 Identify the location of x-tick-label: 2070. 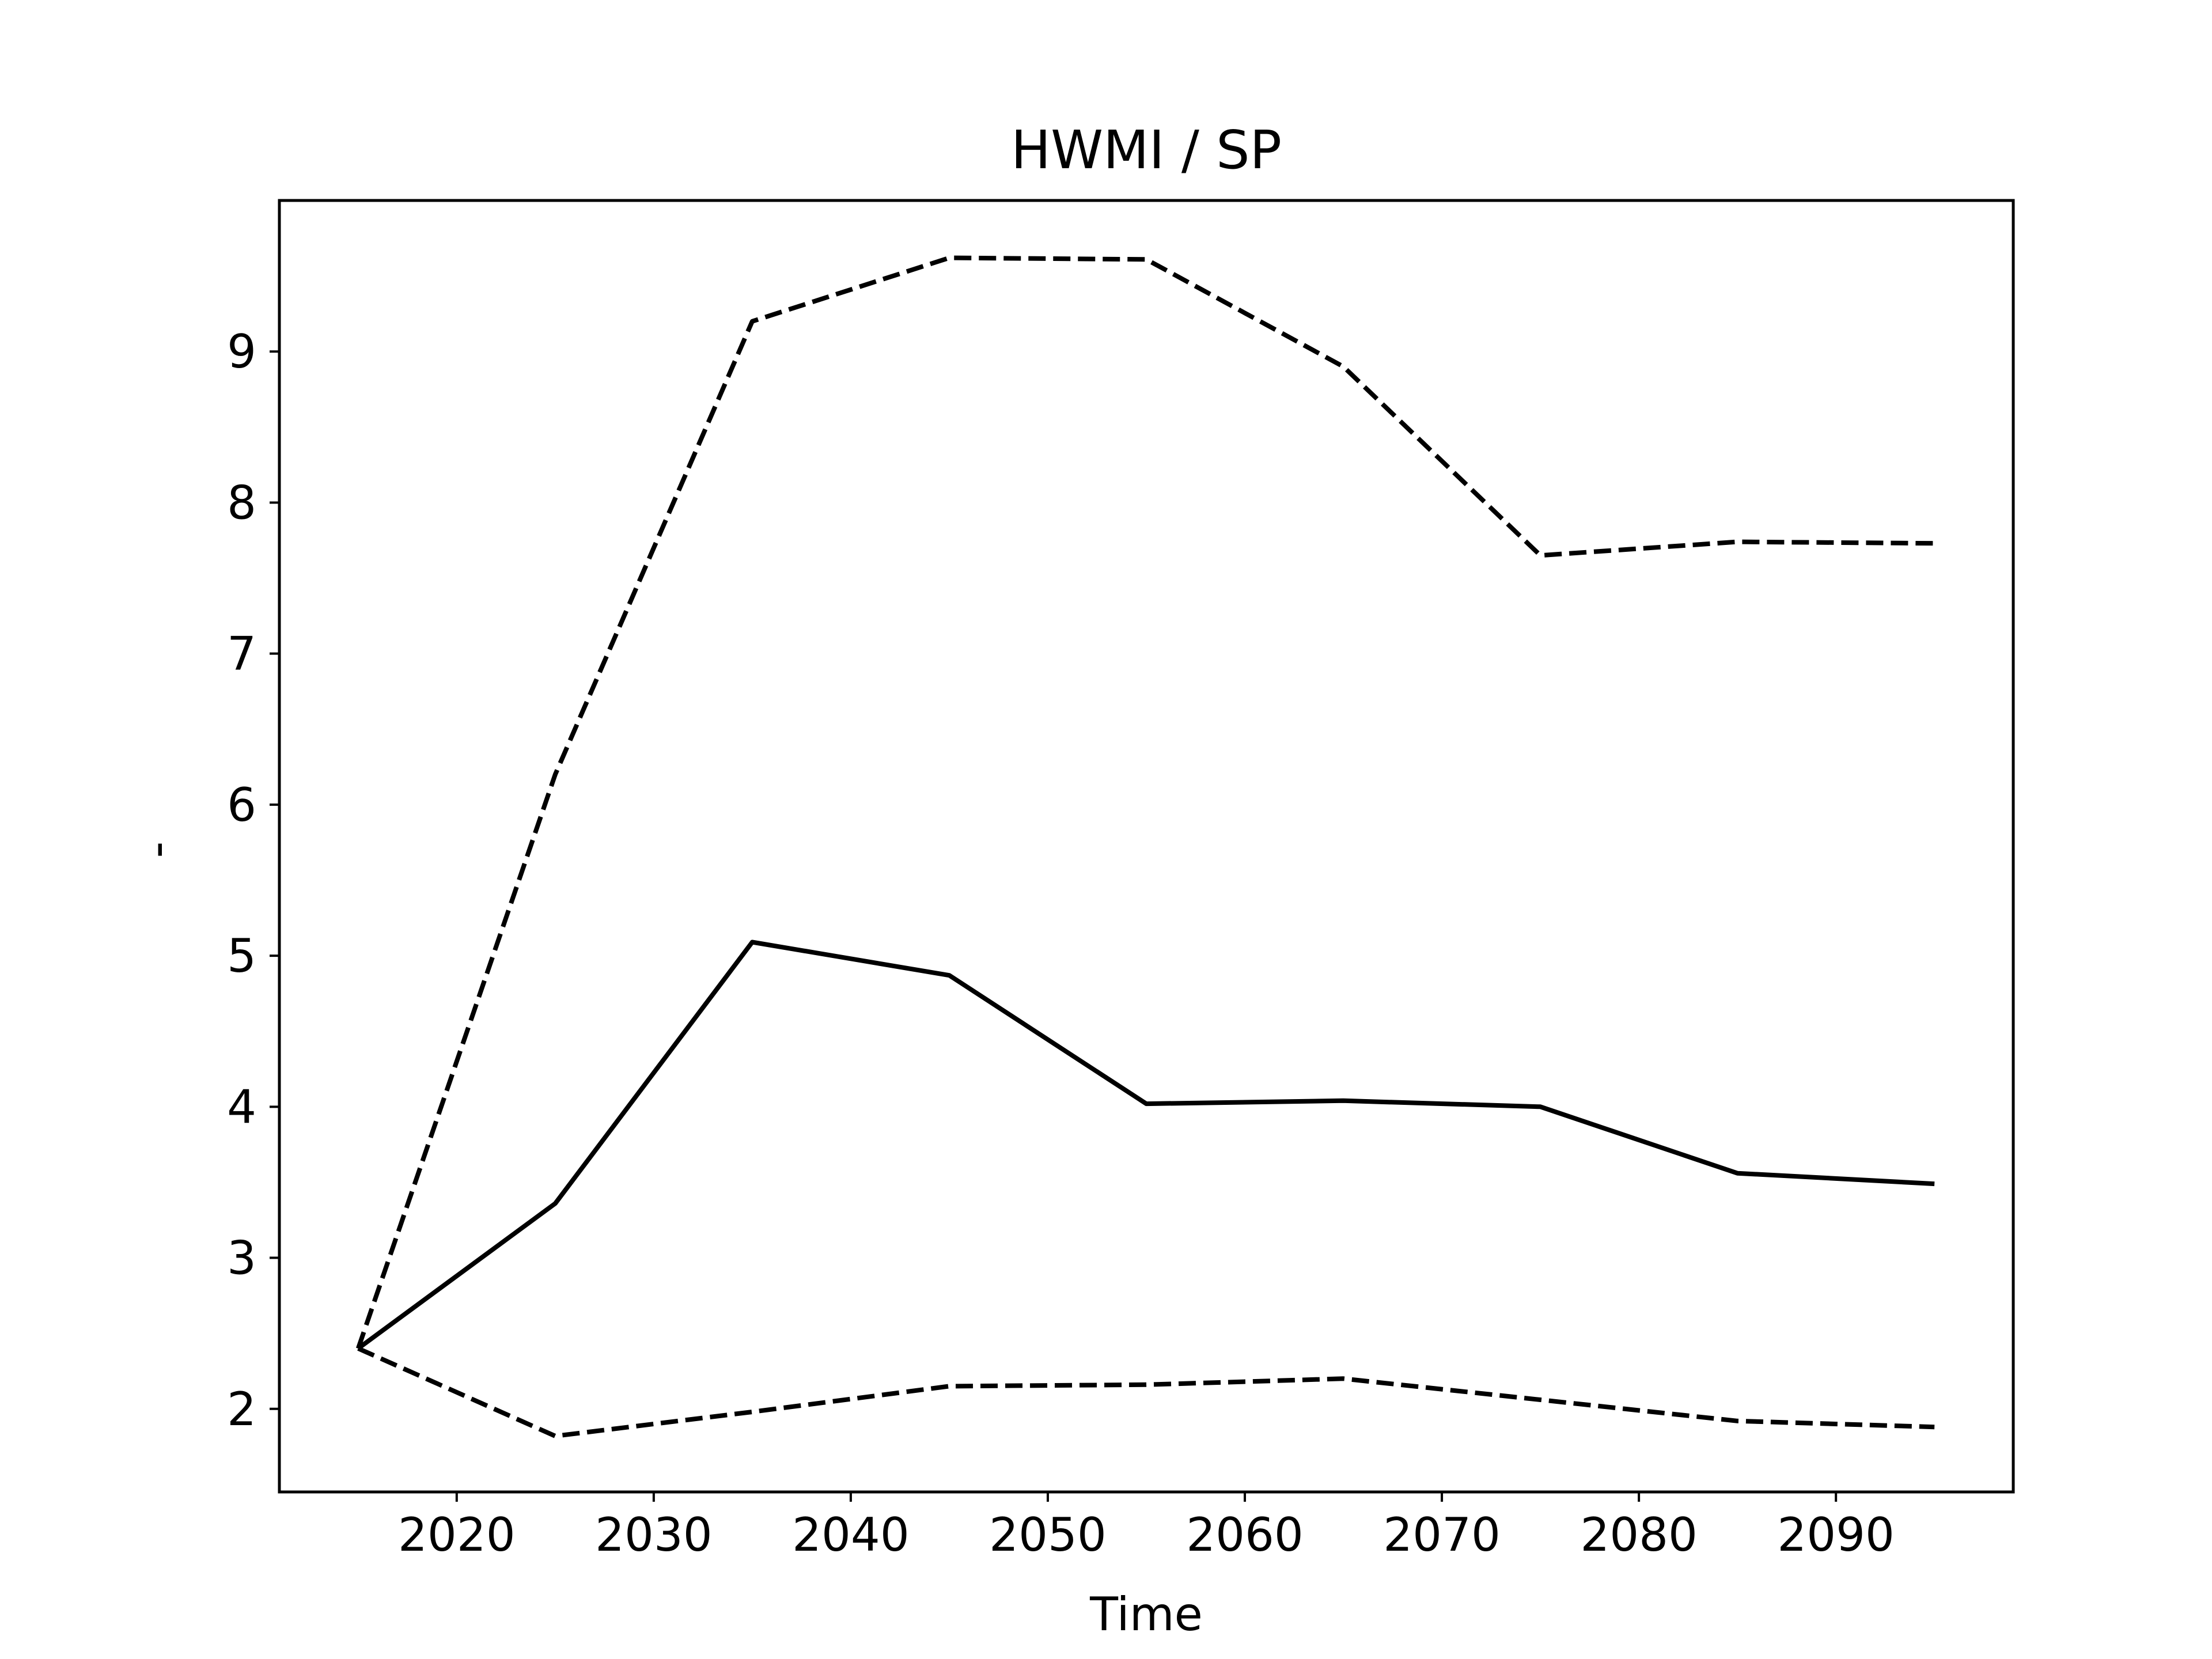
(1442, 1535).